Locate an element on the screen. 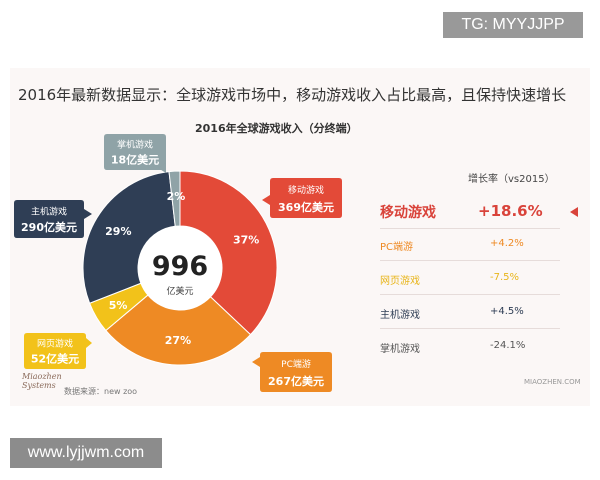 This screenshot has width=600, height=480. callout-value-3: 290亿美元 is located at coordinates (49, 227).